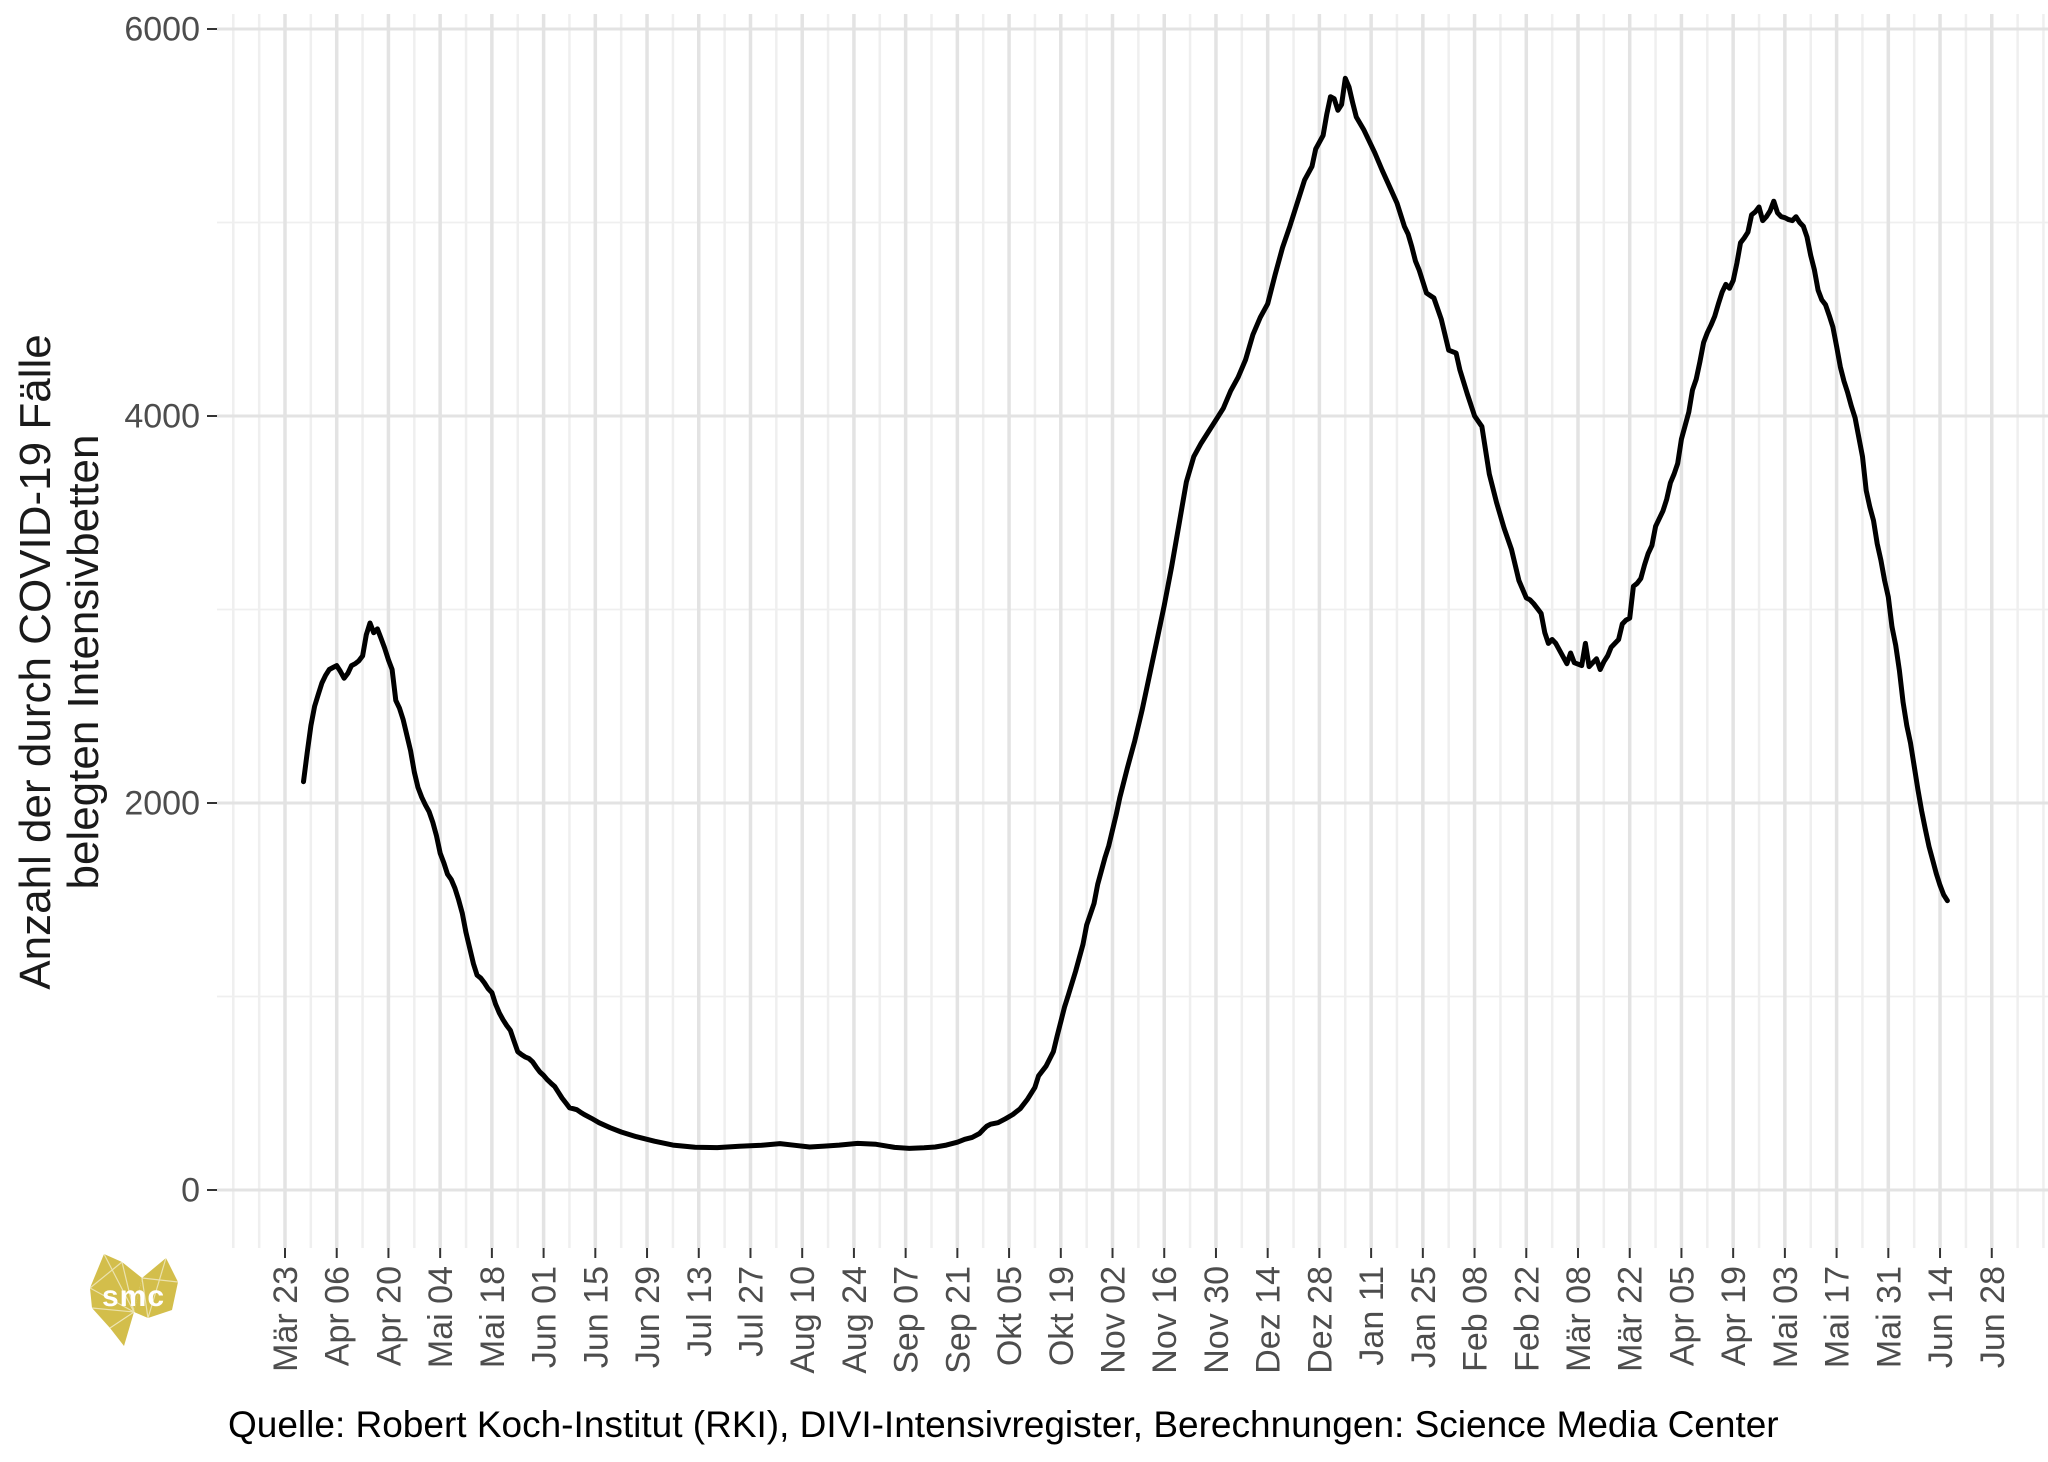 The width and height of the screenshot is (2048, 1462). Describe the element at coordinates (1682, 1316) in the screenshot. I see `x-tick-label: Apr 05` at that location.